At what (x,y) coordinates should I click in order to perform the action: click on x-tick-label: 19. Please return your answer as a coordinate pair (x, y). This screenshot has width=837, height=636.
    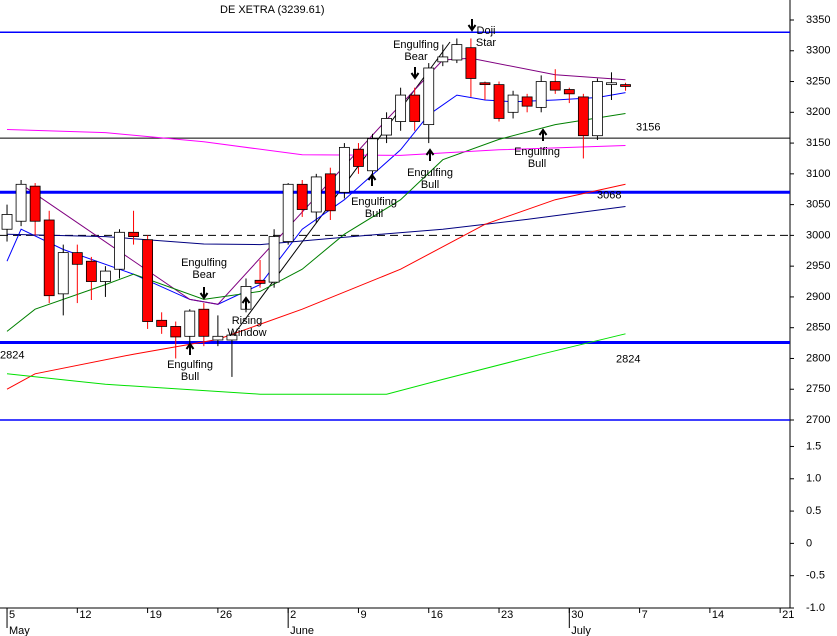
    Looking at the image, I should click on (156, 615).